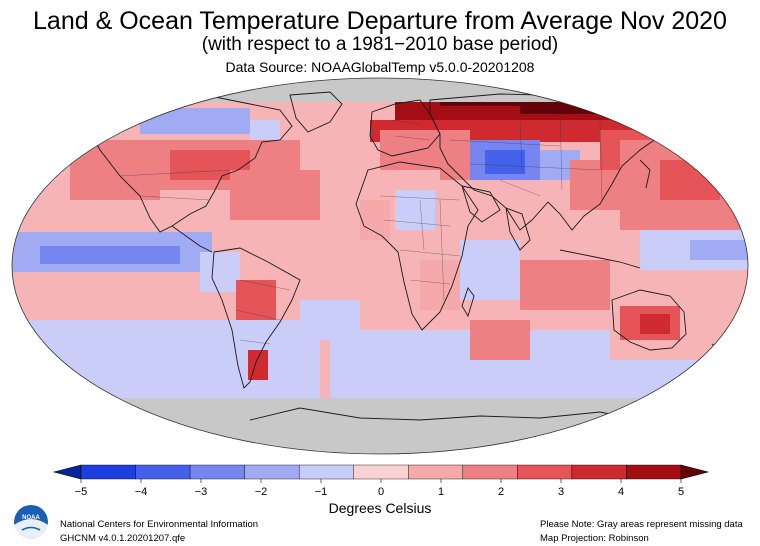  What do you see at coordinates (261, 492) in the screenshot?
I see `colorbar-tick-label: −2` at bounding box center [261, 492].